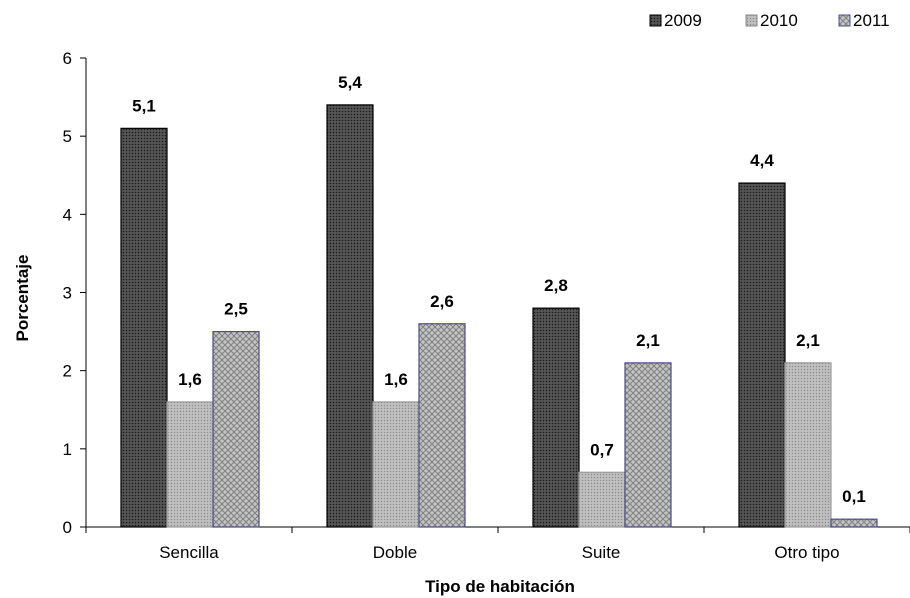  What do you see at coordinates (67, 449) in the screenshot?
I see `y-tick-label: 1` at bounding box center [67, 449].